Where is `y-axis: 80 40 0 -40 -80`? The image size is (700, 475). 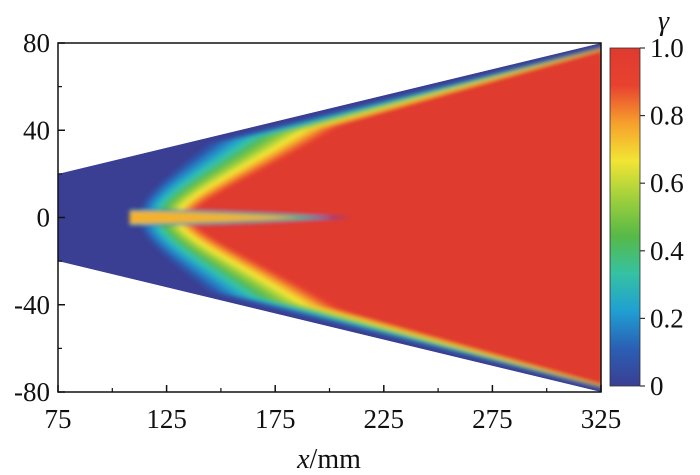
y-axis: 80 40 0 -40 -80 is located at coordinates (39, 217).